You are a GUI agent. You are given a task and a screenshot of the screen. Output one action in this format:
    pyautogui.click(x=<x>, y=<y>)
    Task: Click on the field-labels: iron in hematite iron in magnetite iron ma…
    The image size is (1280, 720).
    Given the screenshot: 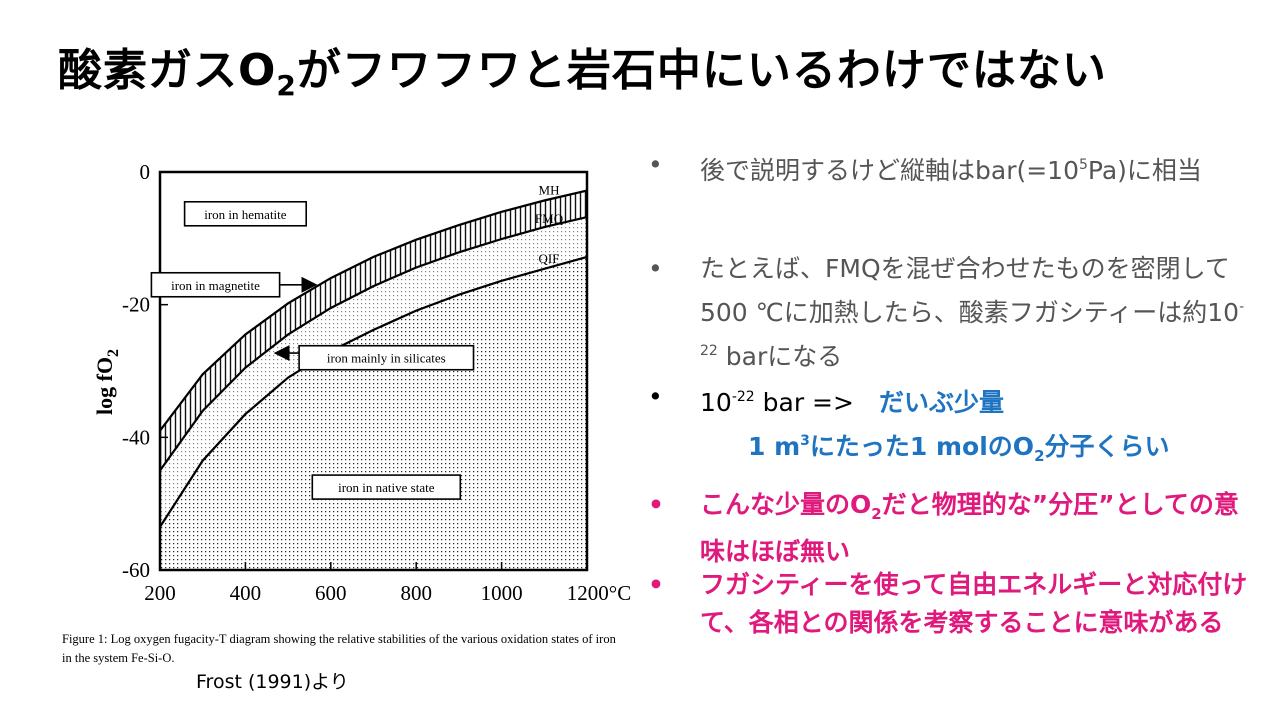 What is the action you would take?
    pyautogui.click(x=312, y=350)
    